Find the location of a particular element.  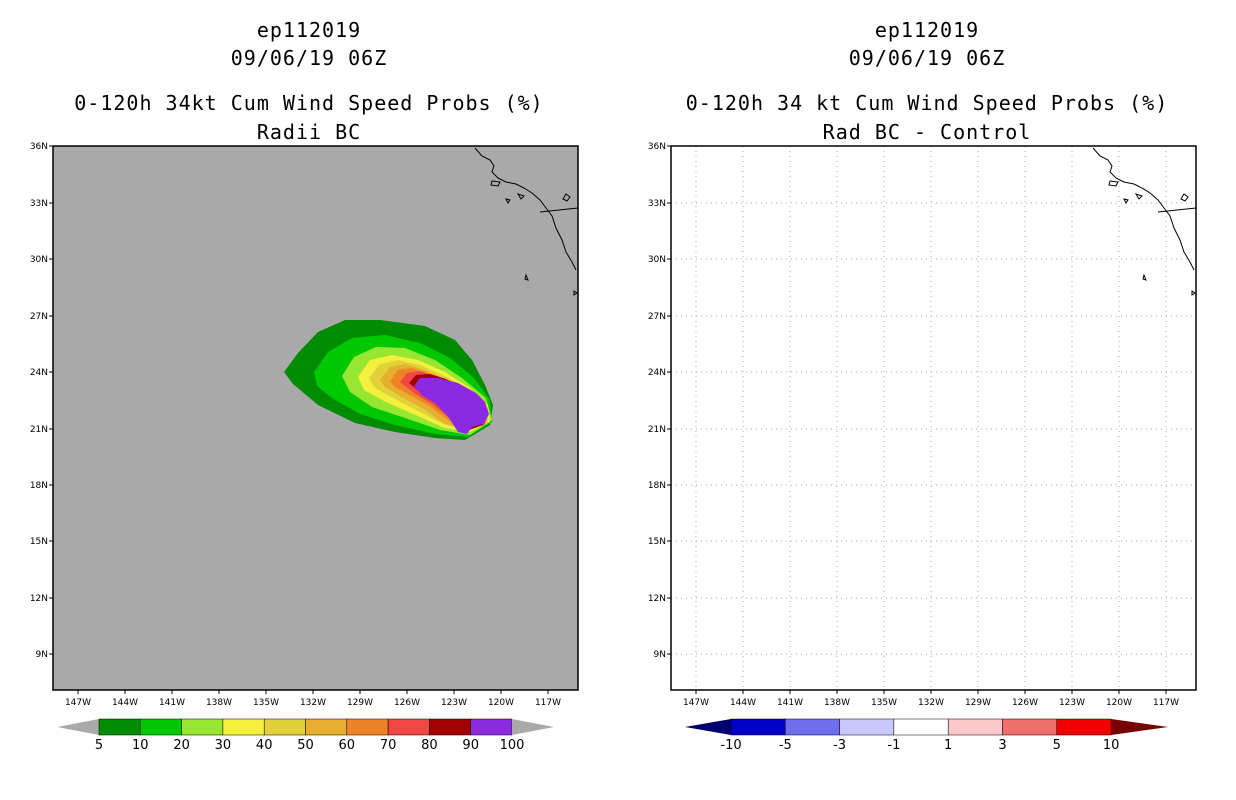

colorbar: 5 10 20 30 40 50 60 70 80 90 100 is located at coordinates (305, 735).